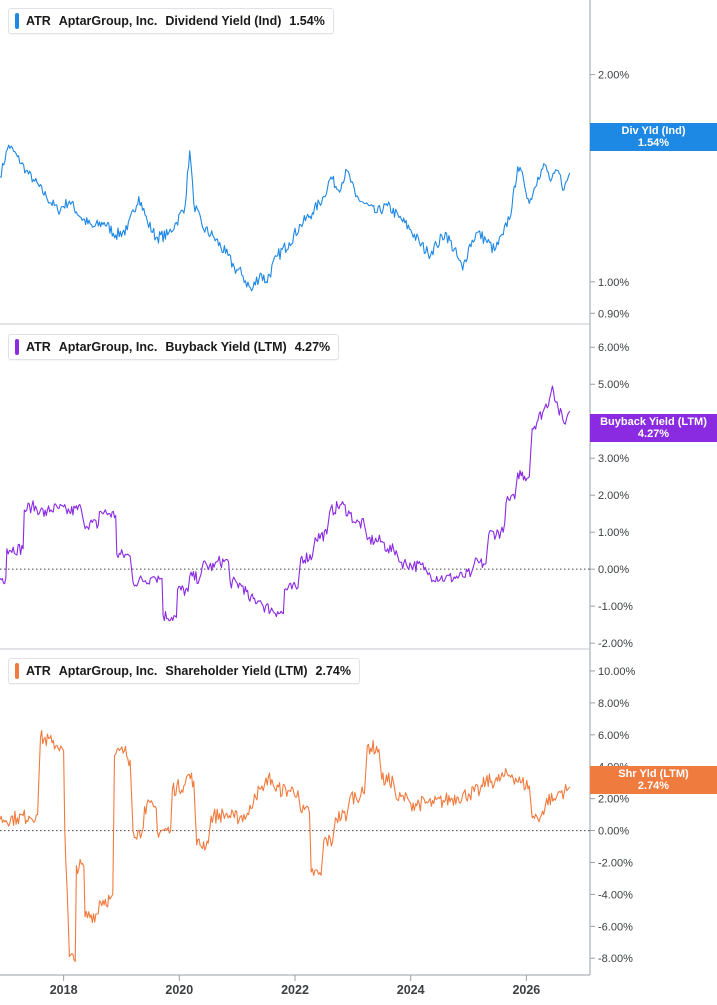 This screenshot has width=717, height=1005. What do you see at coordinates (615, 895) in the screenshot?
I see `y-tick-label: -4.00%` at bounding box center [615, 895].